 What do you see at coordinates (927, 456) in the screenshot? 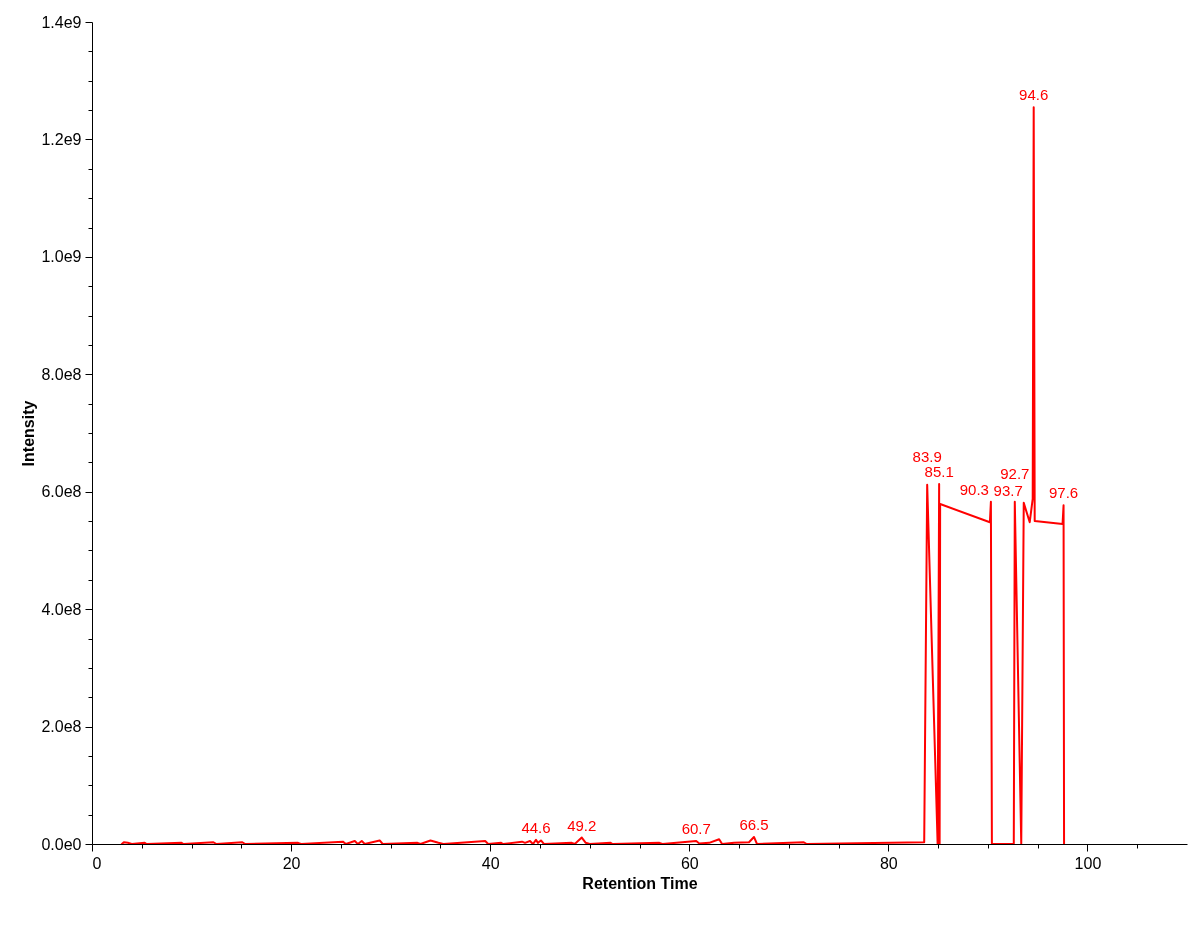
I see `annotation: 83.9` at bounding box center [927, 456].